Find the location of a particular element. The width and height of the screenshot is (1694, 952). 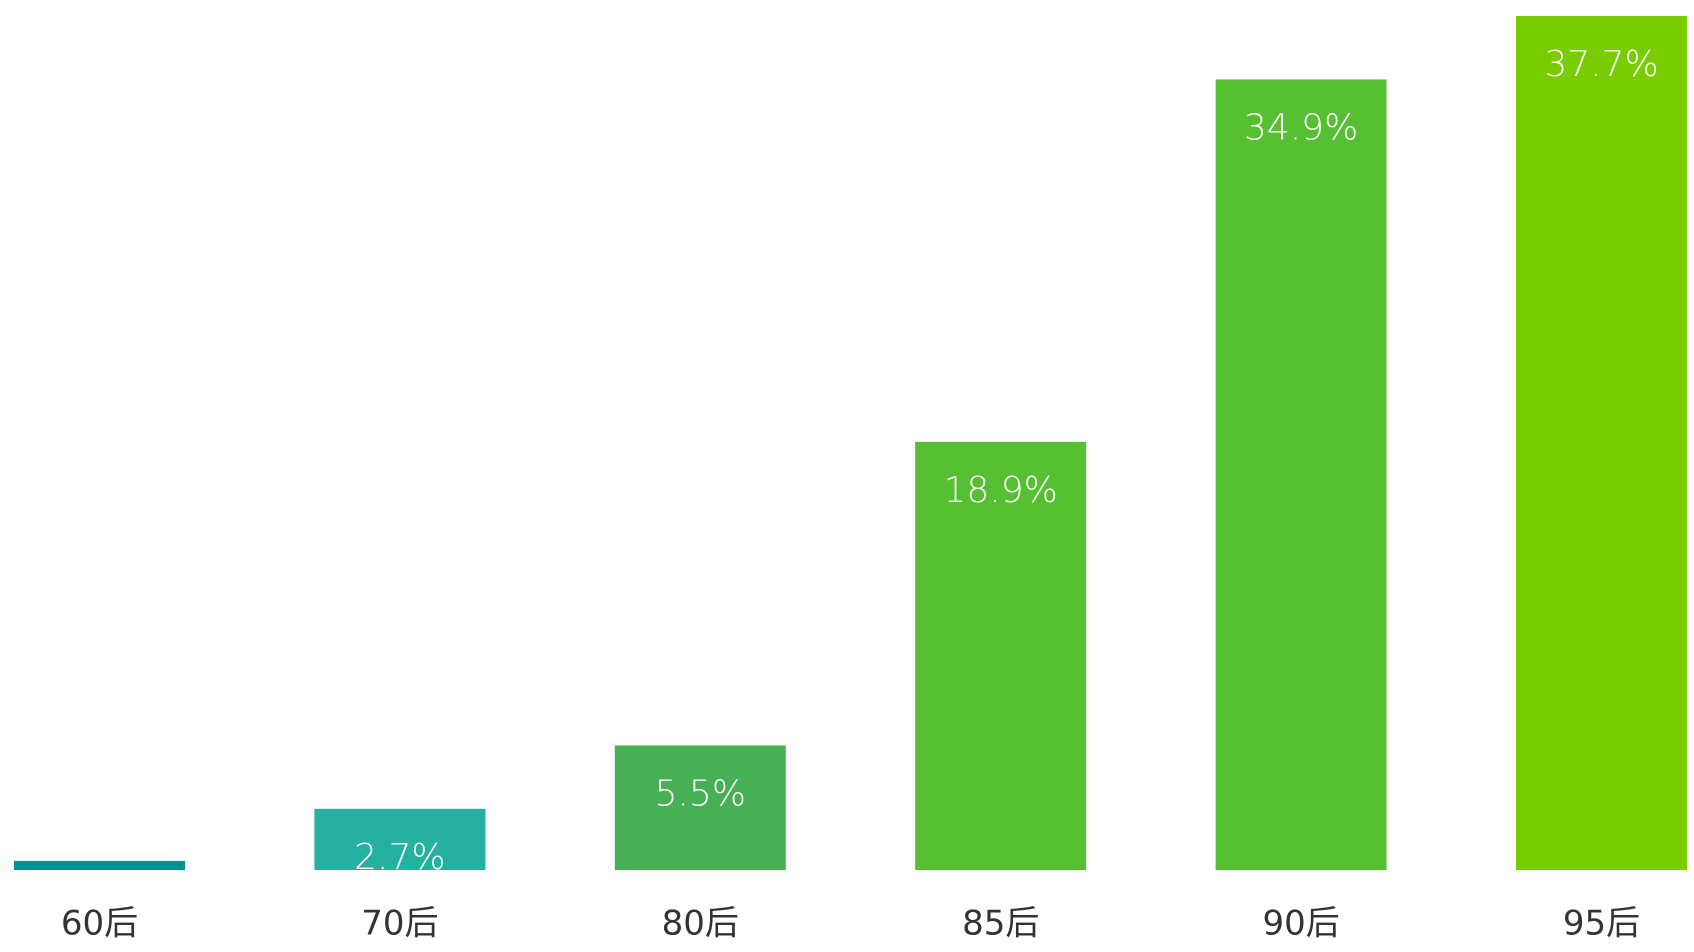

x-tick-label: 80后 is located at coordinates (700, 924).